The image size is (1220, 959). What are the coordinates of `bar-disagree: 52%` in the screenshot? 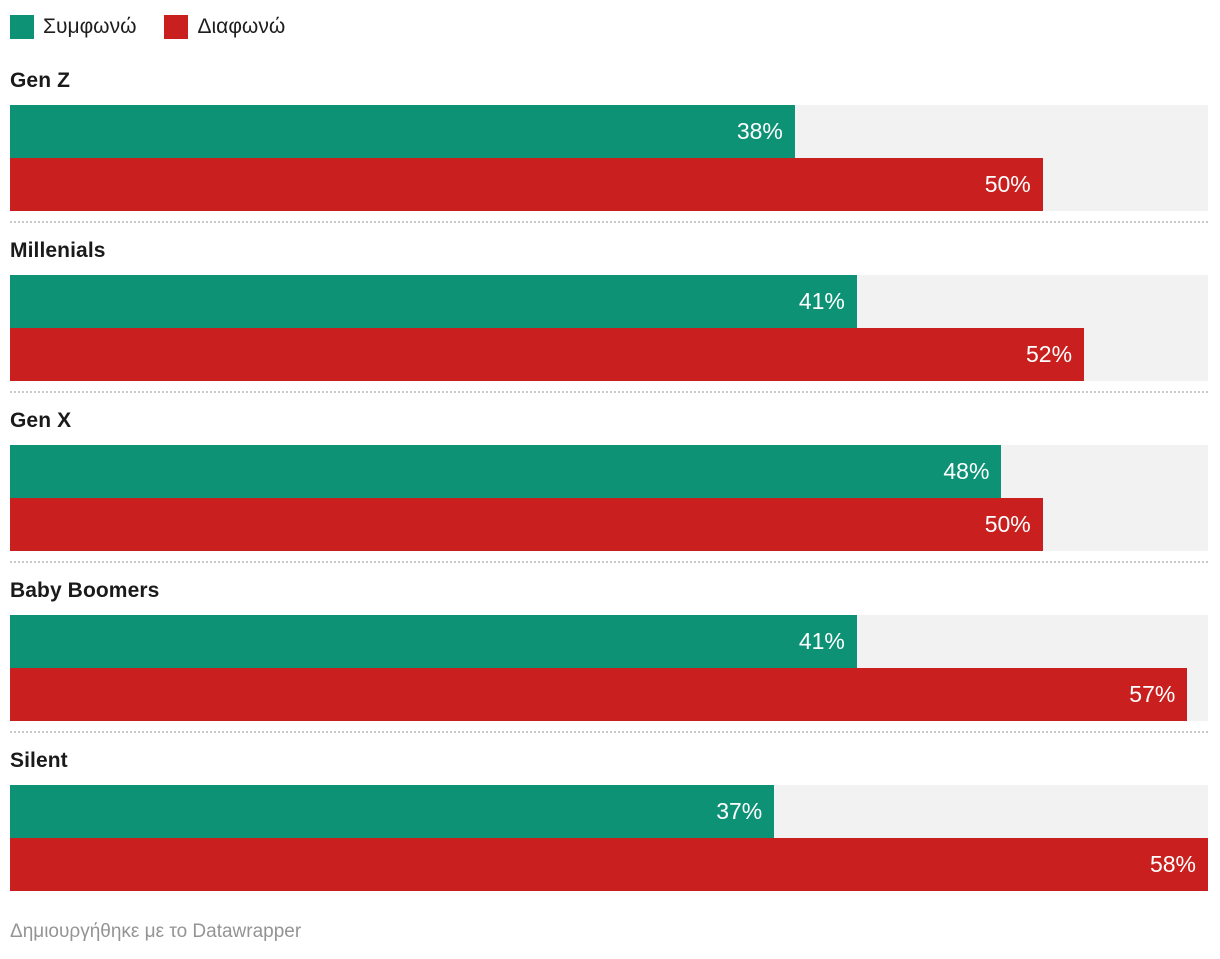 It's located at (547, 354).